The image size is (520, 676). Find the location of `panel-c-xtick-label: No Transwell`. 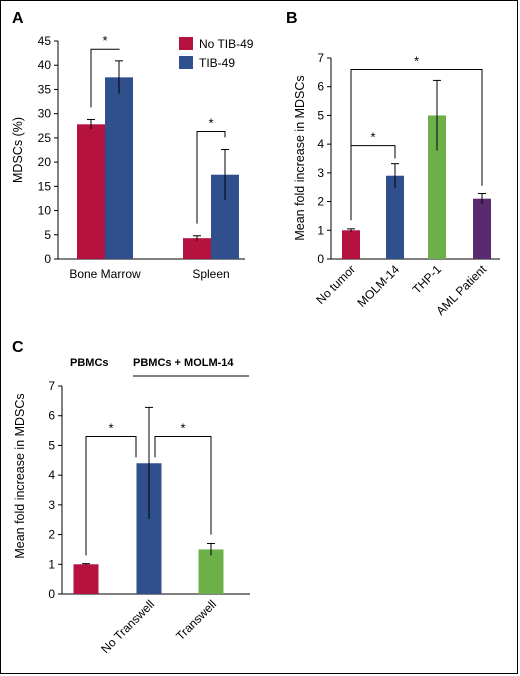

panel-c-xtick-label: No Transwell is located at coordinates (127, 626).